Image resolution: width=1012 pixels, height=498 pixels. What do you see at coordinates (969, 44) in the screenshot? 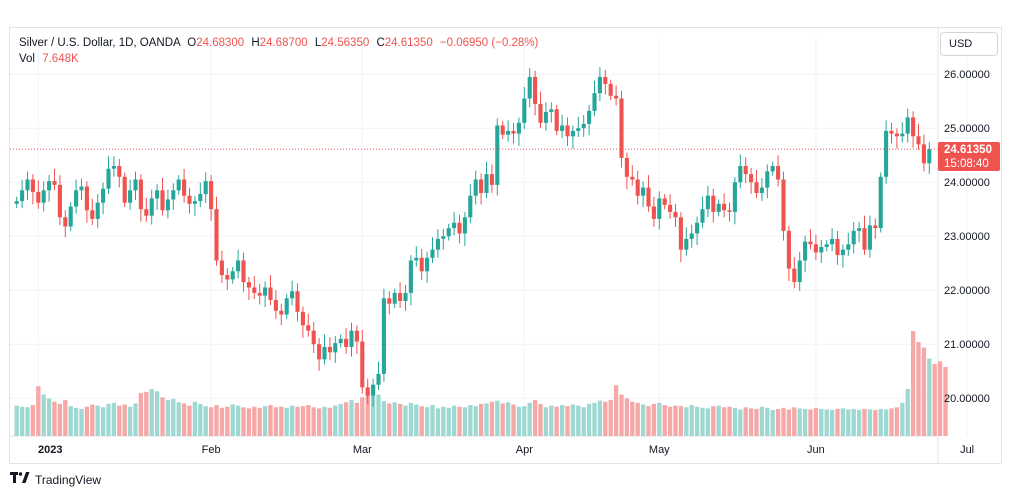
I see `currency-button: USD` at bounding box center [969, 44].